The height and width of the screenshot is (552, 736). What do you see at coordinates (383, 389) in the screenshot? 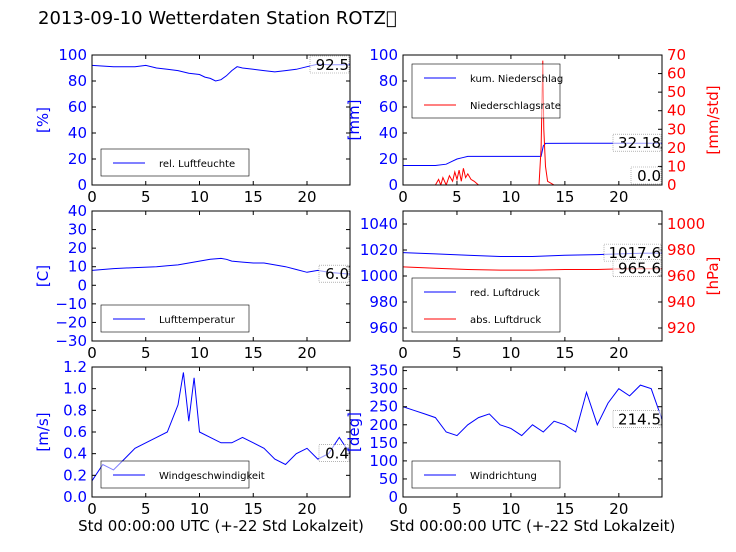
I see `y-tick-label: 300` at bounding box center [383, 389].